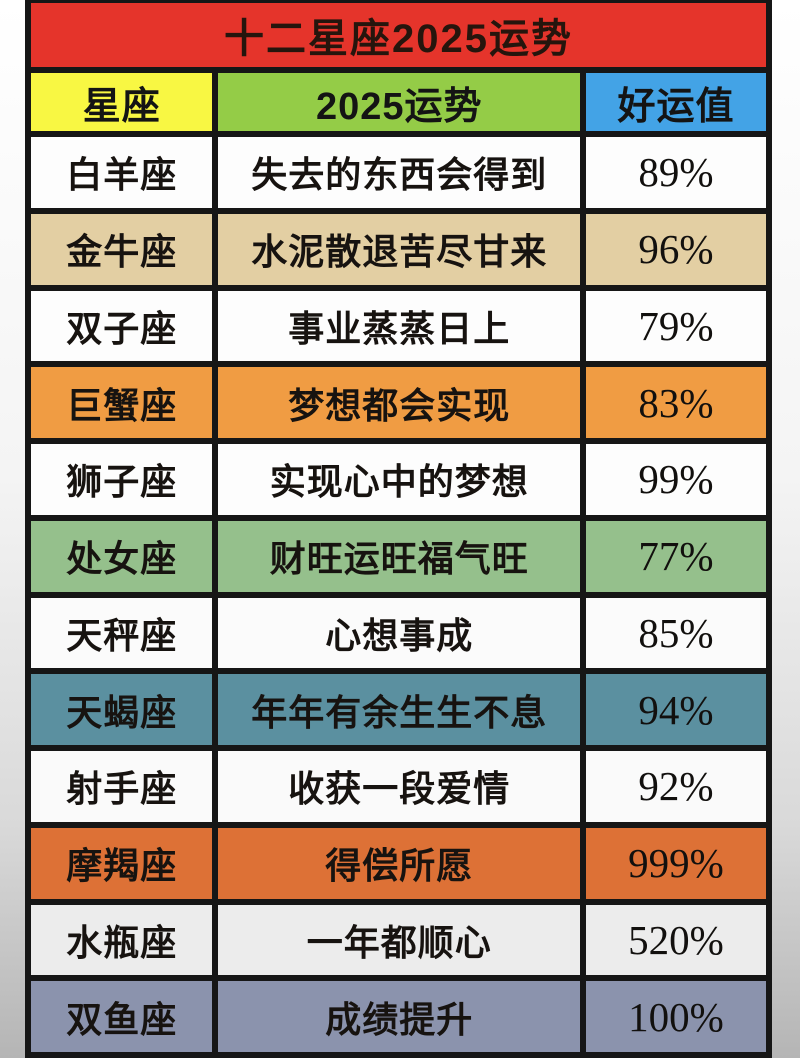 The width and height of the screenshot is (800, 1058). What do you see at coordinates (676, 479) in the screenshot?
I see `cell-luck: 99%` at bounding box center [676, 479].